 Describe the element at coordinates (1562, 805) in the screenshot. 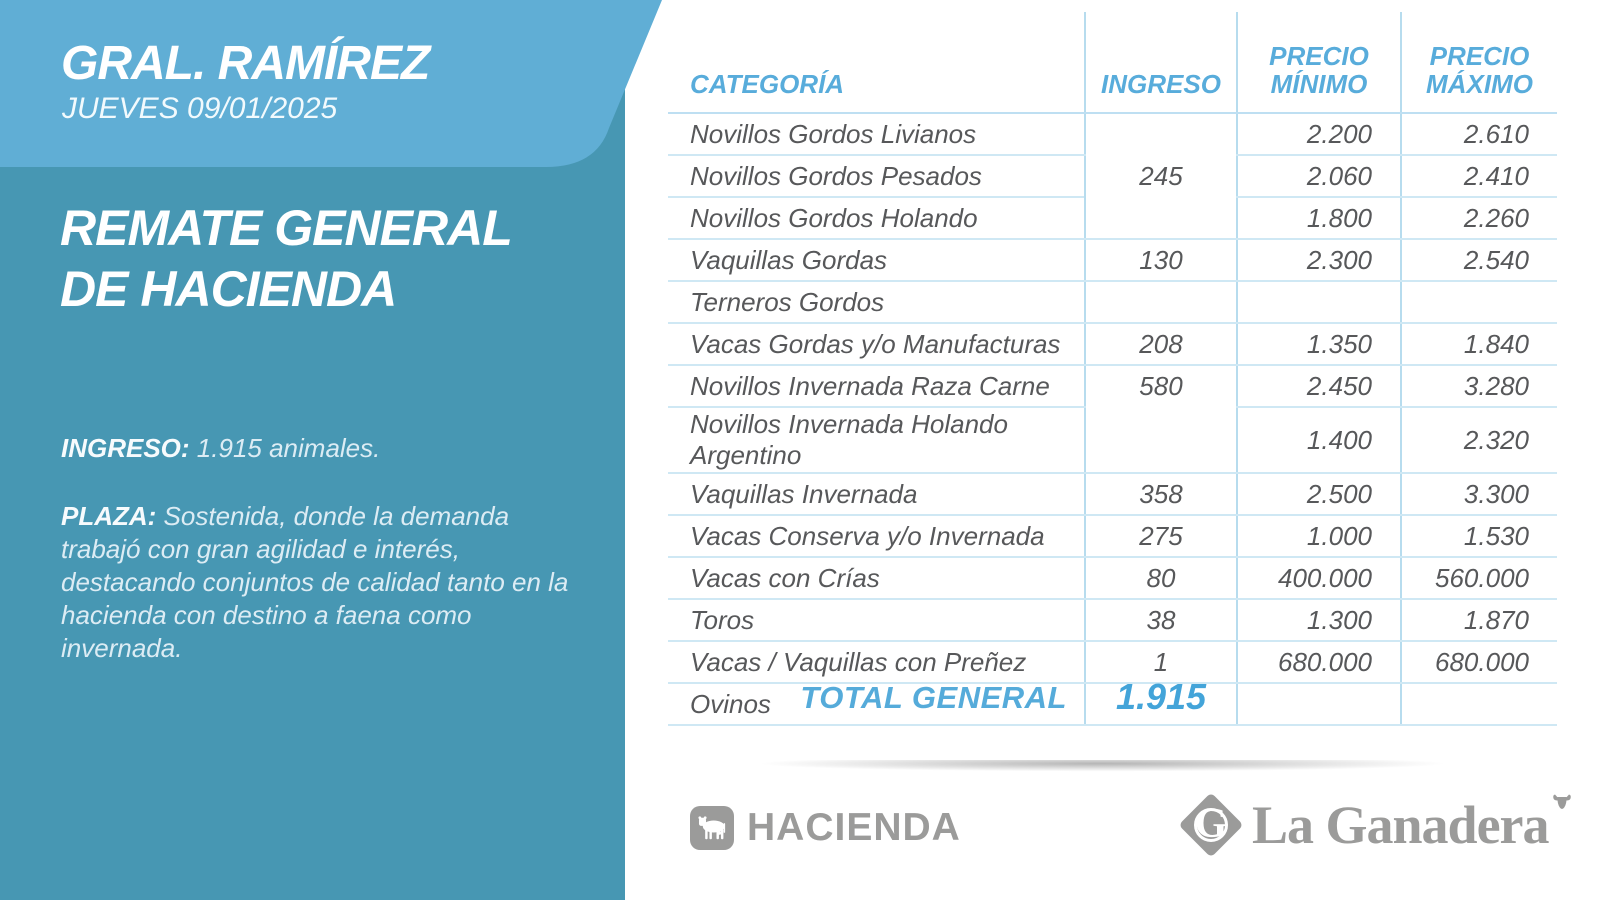

I see `cow-head-icon` at that location.